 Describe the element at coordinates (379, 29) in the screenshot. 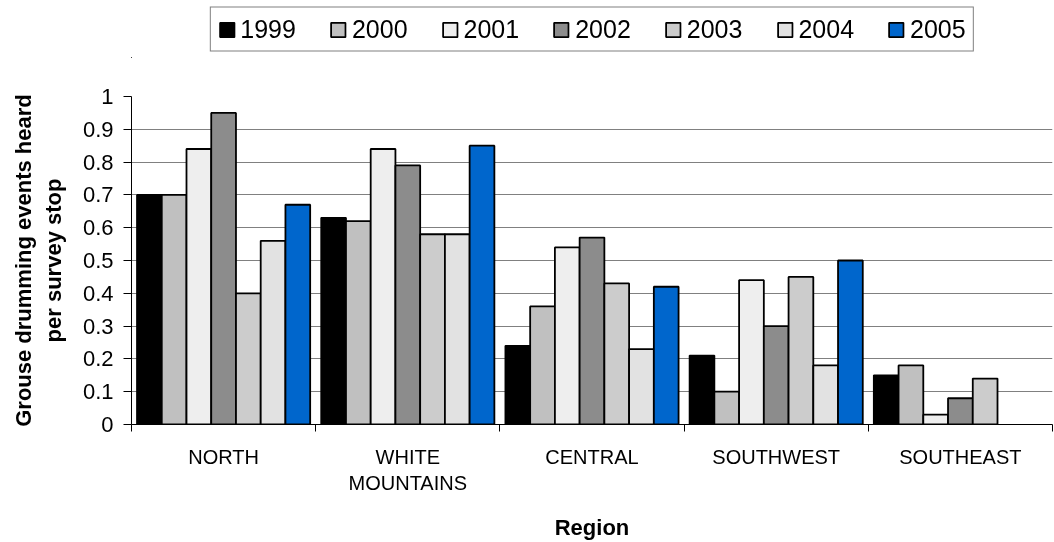

I see `legend-label: 2000` at that location.